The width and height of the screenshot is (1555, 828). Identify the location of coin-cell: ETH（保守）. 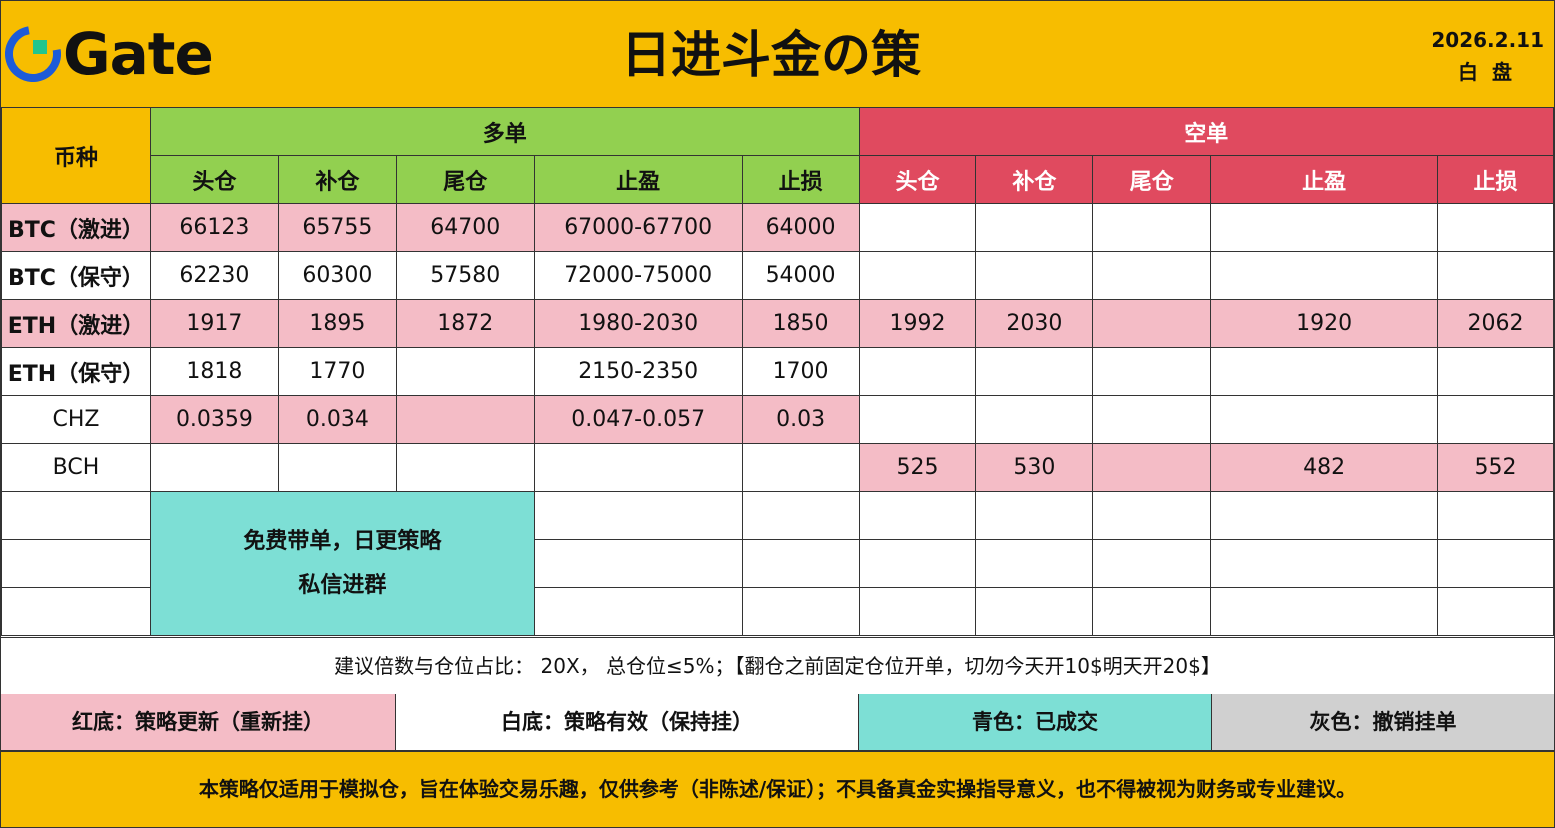
(76, 371).